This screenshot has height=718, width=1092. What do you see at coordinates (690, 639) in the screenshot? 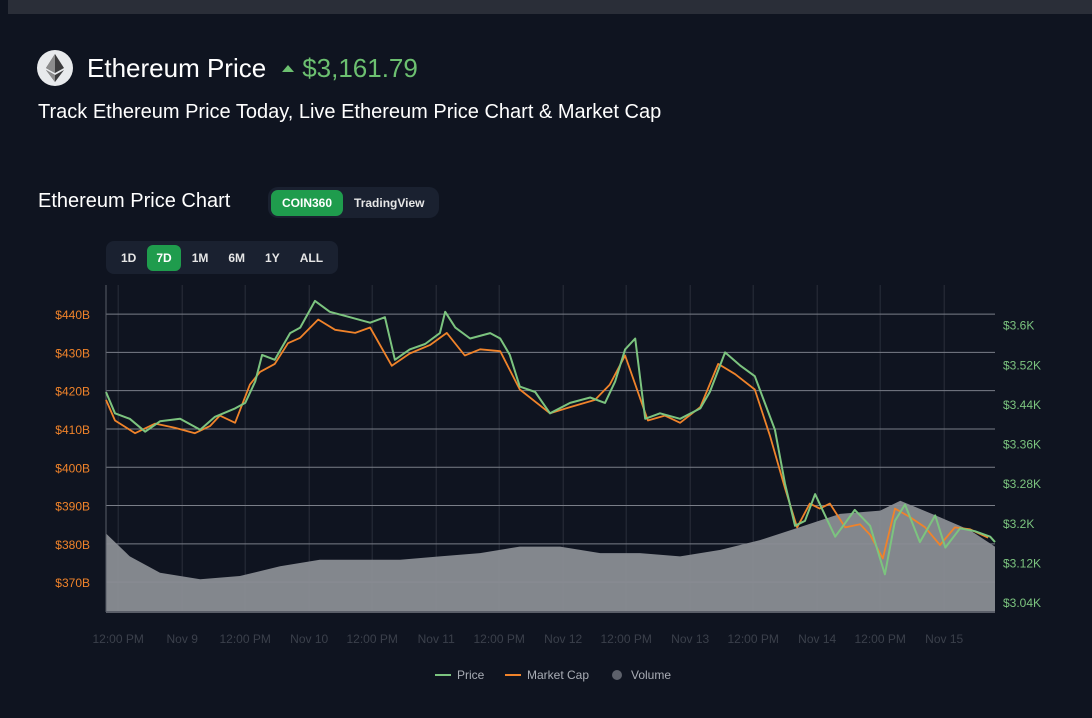
I see `x-tick-label: Nov 13` at bounding box center [690, 639].